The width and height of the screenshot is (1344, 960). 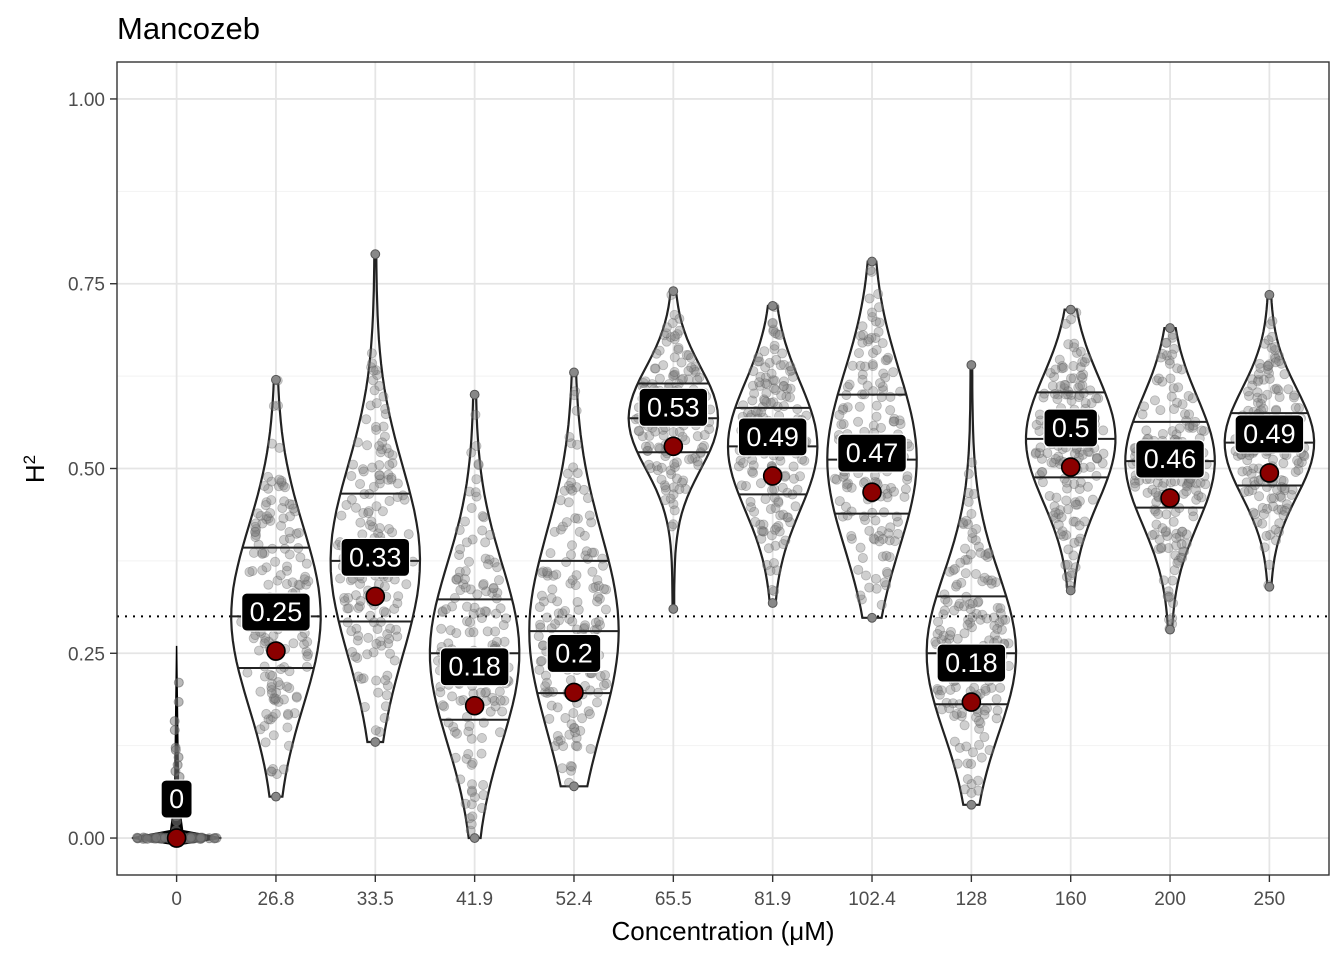 What do you see at coordinates (673, 899) in the screenshot?
I see `x-tick-label: 65.5` at bounding box center [673, 899].